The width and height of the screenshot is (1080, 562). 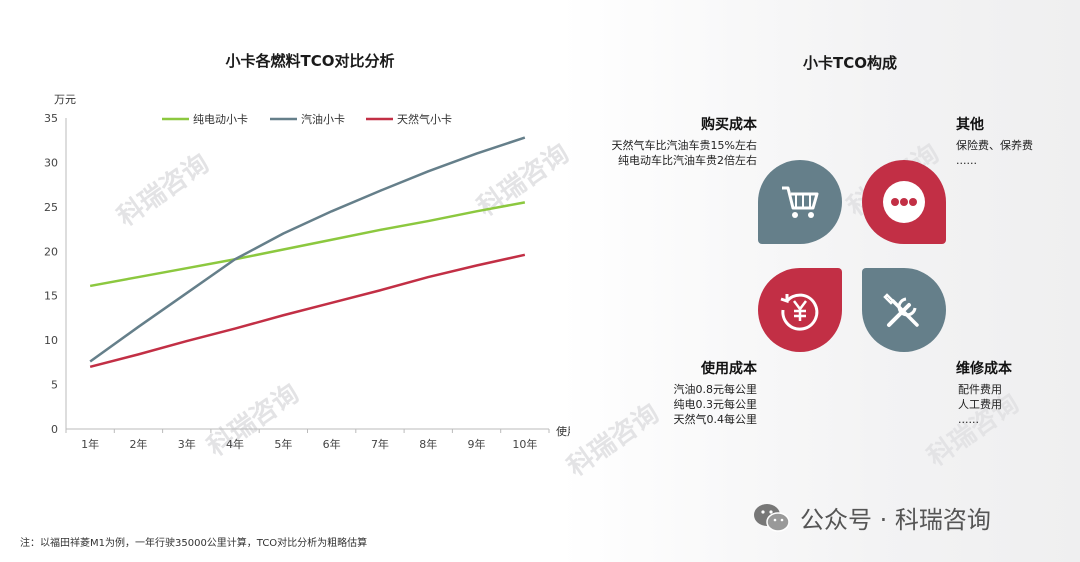 What do you see at coordinates (850, 63) in the screenshot?
I see `tco-title: 小卡TCO构成` at bounding box center [850, 63].